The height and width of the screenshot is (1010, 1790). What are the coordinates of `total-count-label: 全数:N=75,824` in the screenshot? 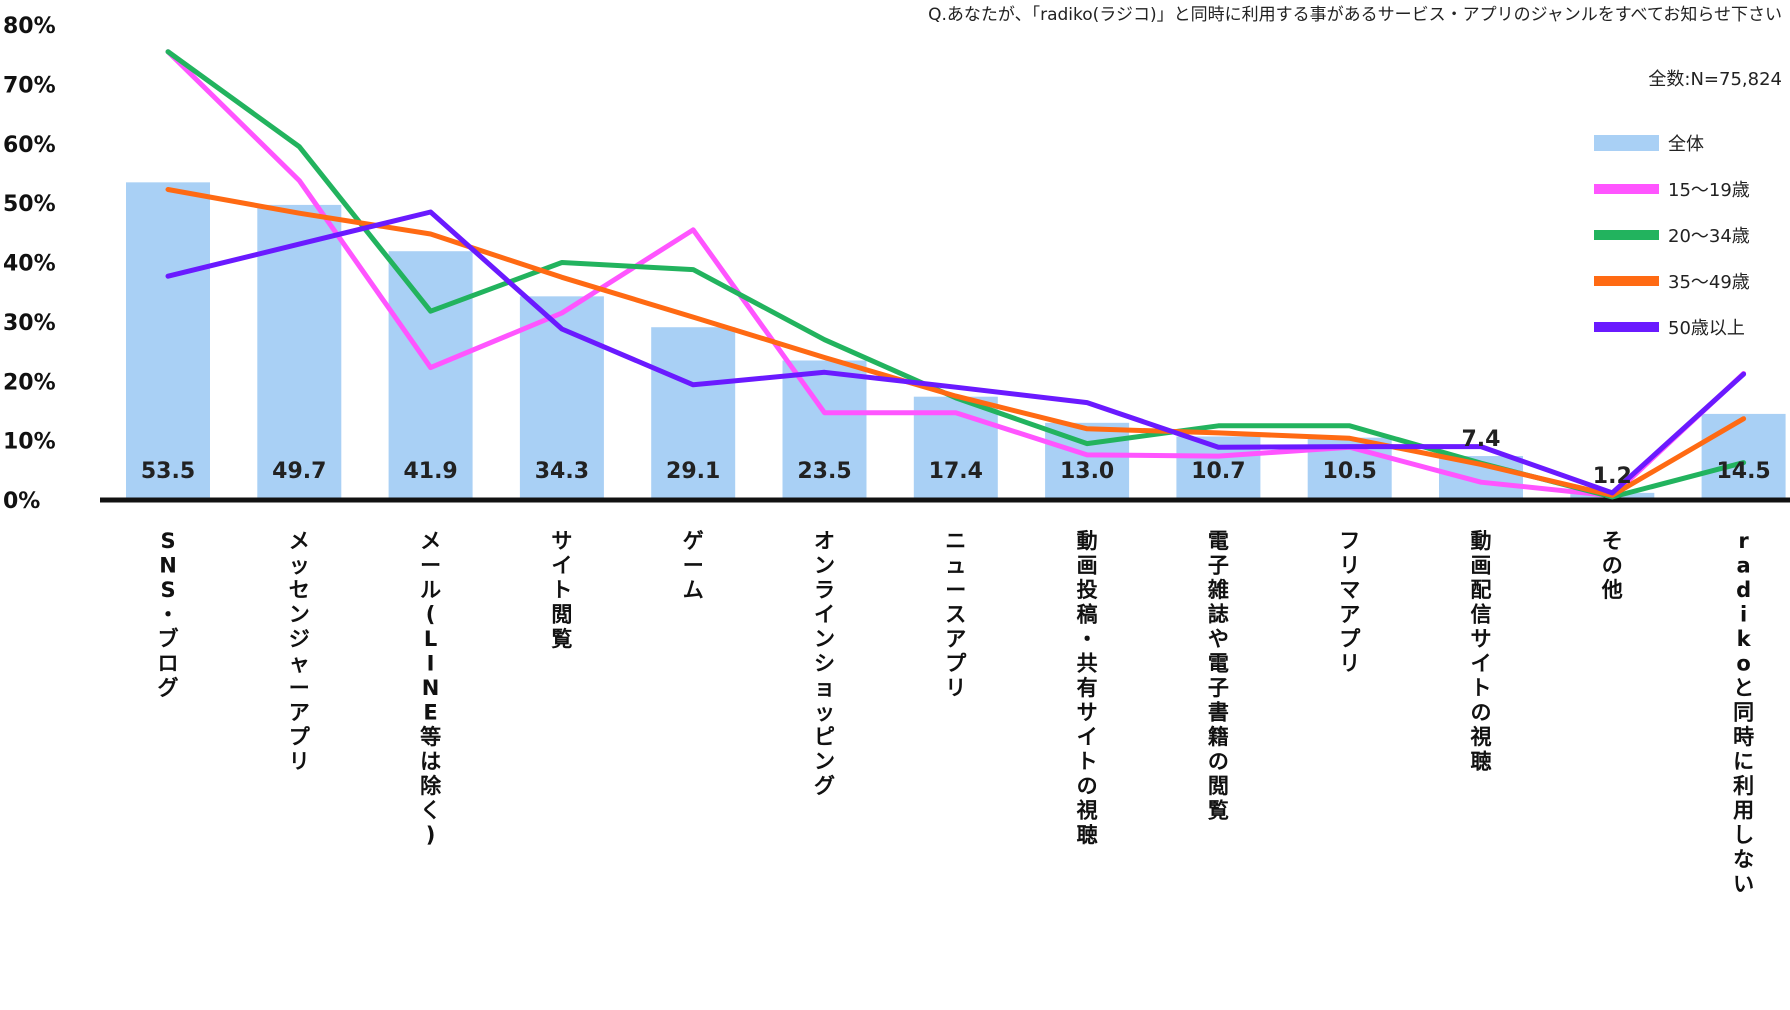 It's located at (1715, 79).